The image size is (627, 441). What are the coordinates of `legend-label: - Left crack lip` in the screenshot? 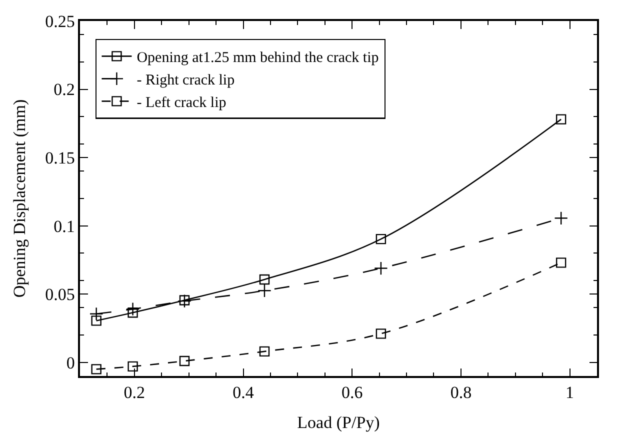 It's located at (181, 103).